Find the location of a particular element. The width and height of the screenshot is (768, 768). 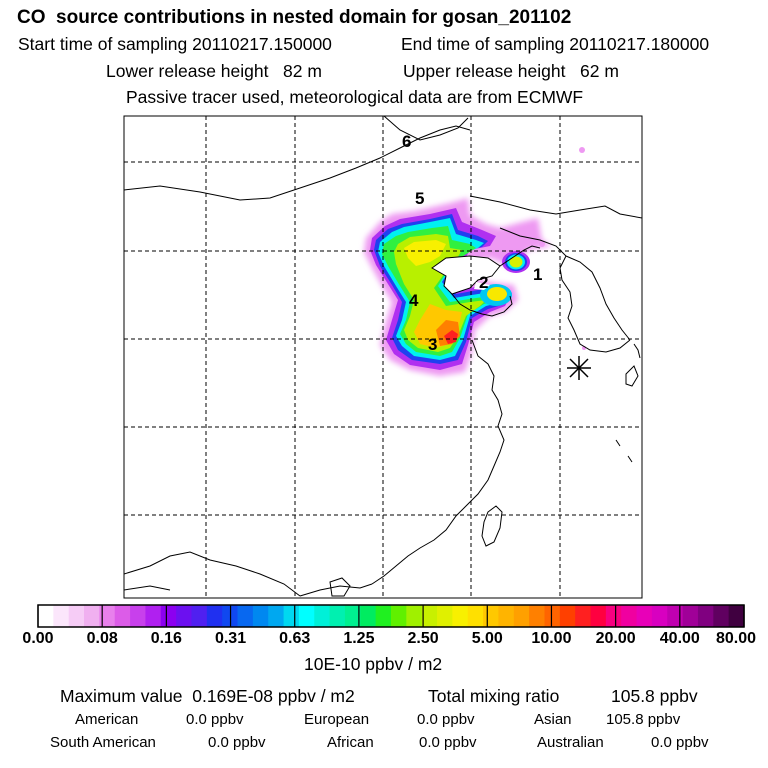

korea-west-coast is located at coordinates (595, 304).